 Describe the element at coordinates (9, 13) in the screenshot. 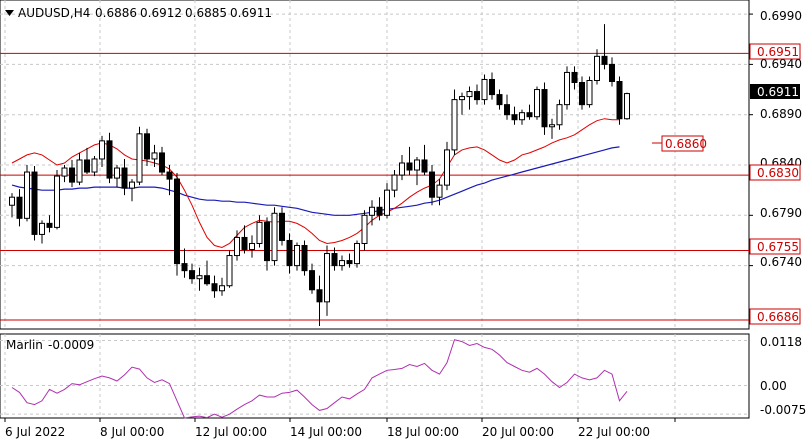

I see `chart-menu-triangle-icon` at that location.